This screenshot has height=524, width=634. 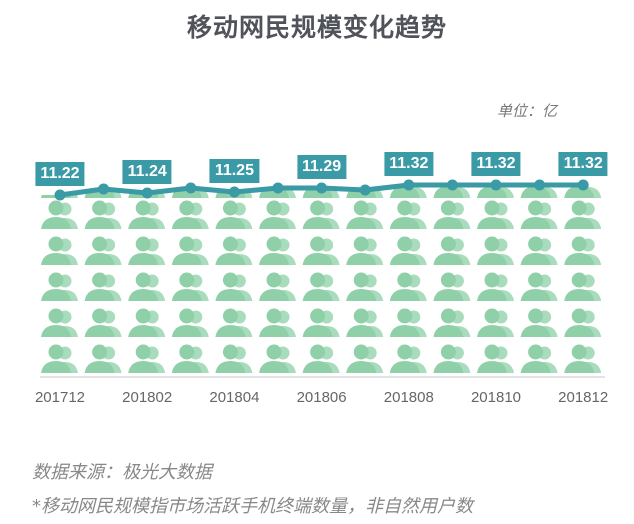 I want to click on x-tick-label: 201806, so click(x=321, y=397).